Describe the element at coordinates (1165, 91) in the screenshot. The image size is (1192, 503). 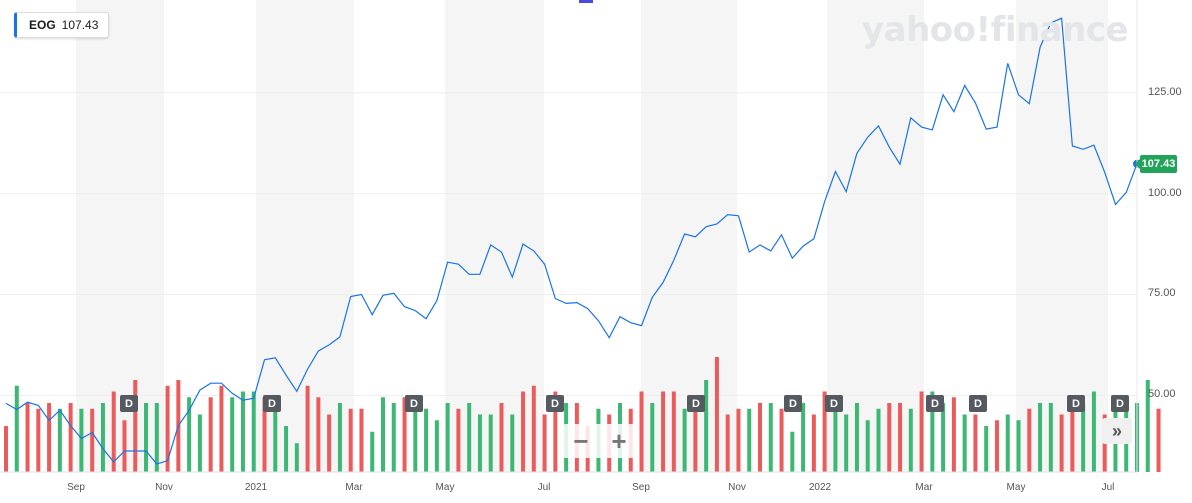
I see `y-tick-label: 125.00` at that location.